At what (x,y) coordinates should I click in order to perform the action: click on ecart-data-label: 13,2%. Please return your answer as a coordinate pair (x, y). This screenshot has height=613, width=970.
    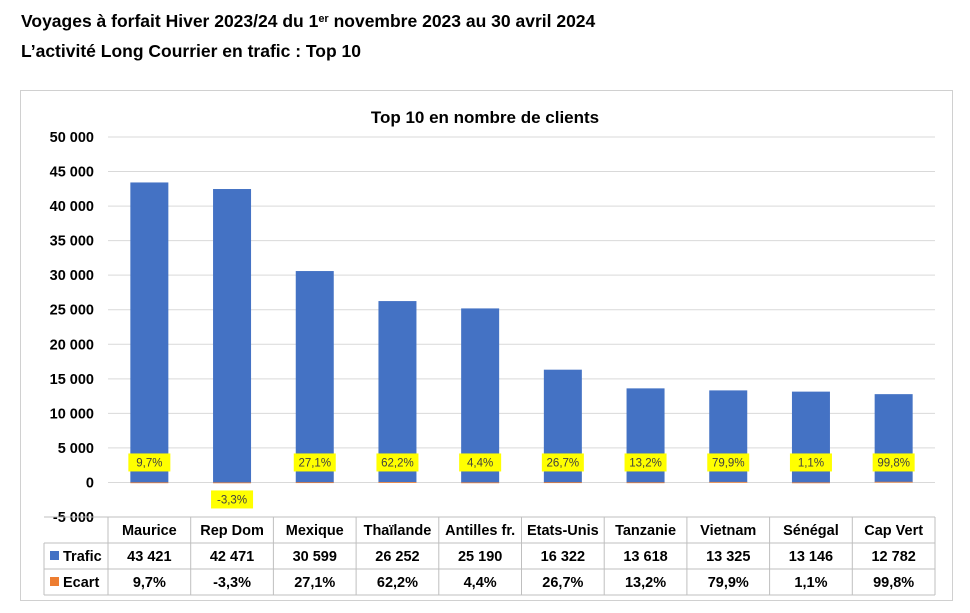
    Looking at the image, I should click on (645, 463).